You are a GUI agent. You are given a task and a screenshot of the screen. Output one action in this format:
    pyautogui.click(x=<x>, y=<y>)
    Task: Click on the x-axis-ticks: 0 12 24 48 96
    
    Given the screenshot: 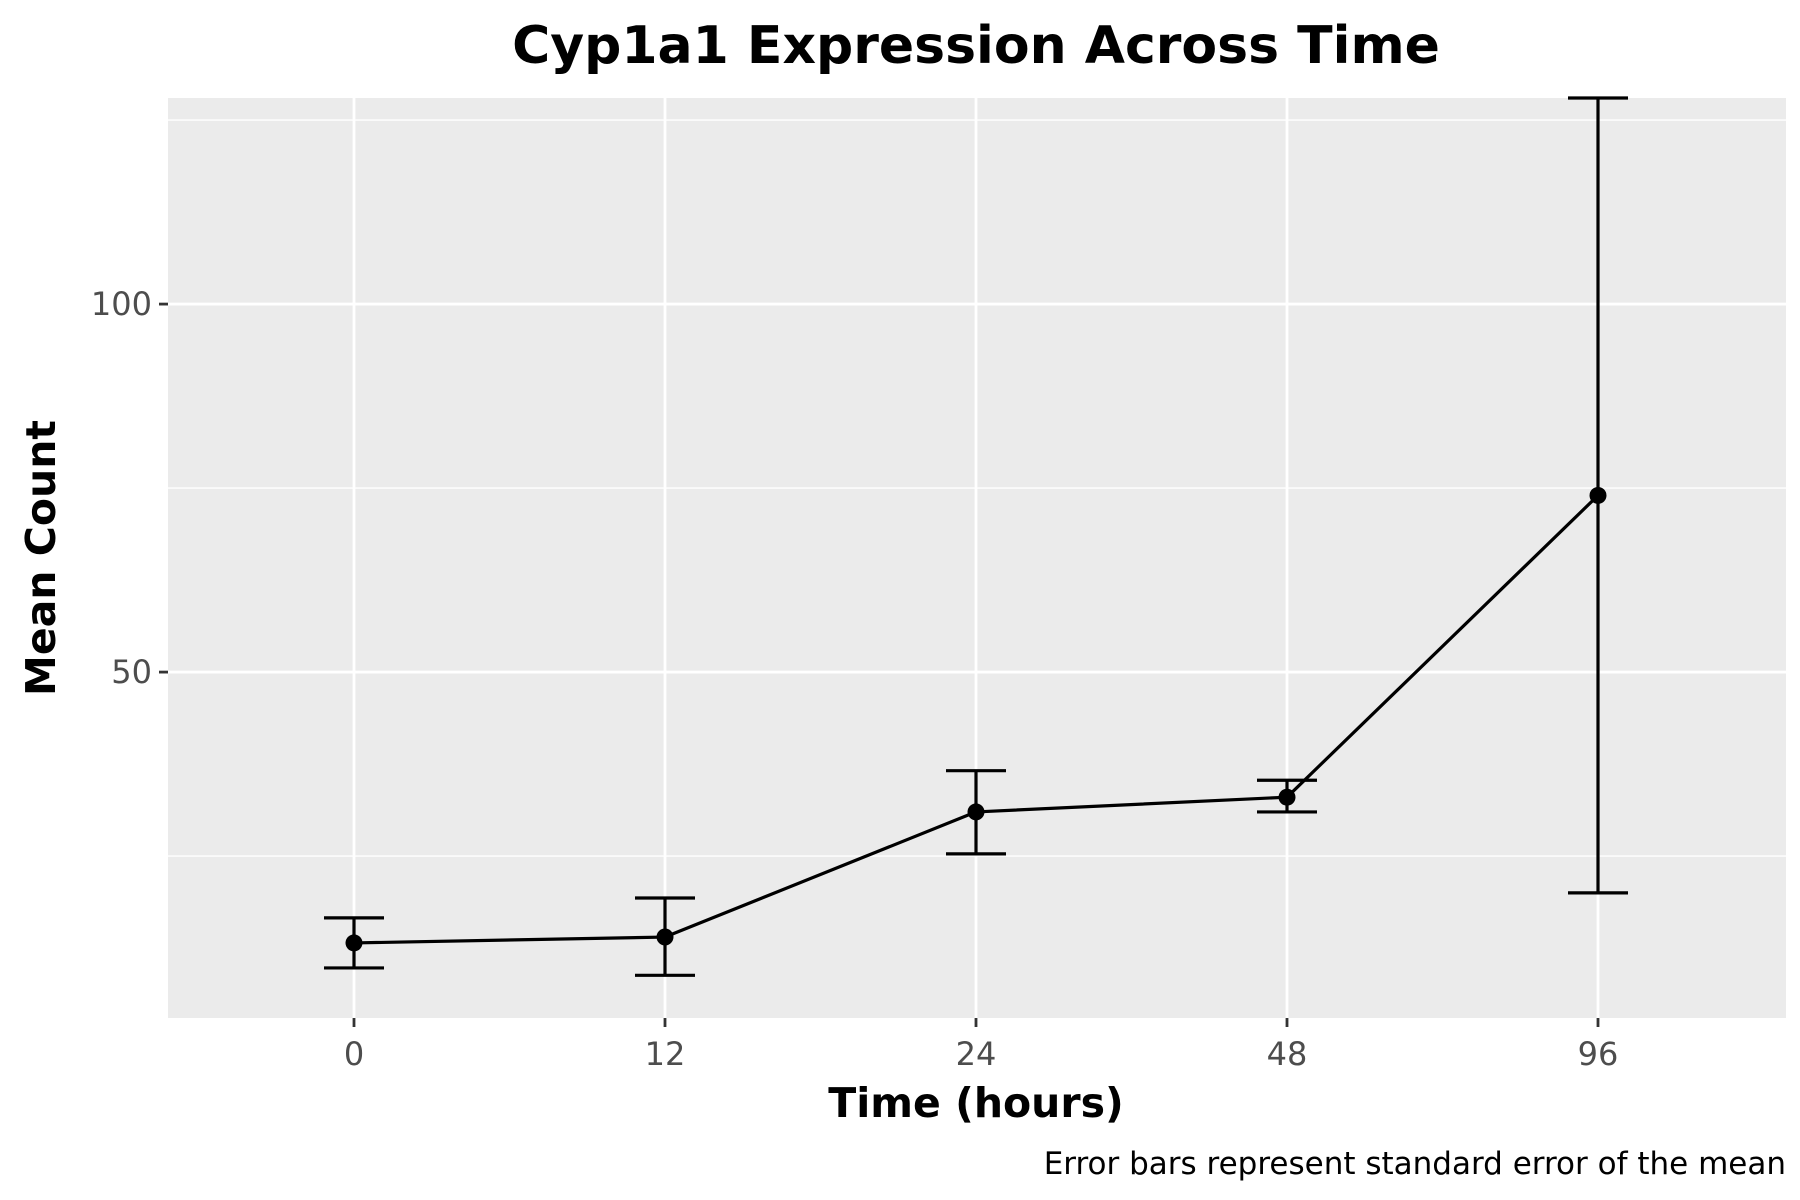 What is the action you would take?
    pyautogui.click(x=981, y=1045)
    